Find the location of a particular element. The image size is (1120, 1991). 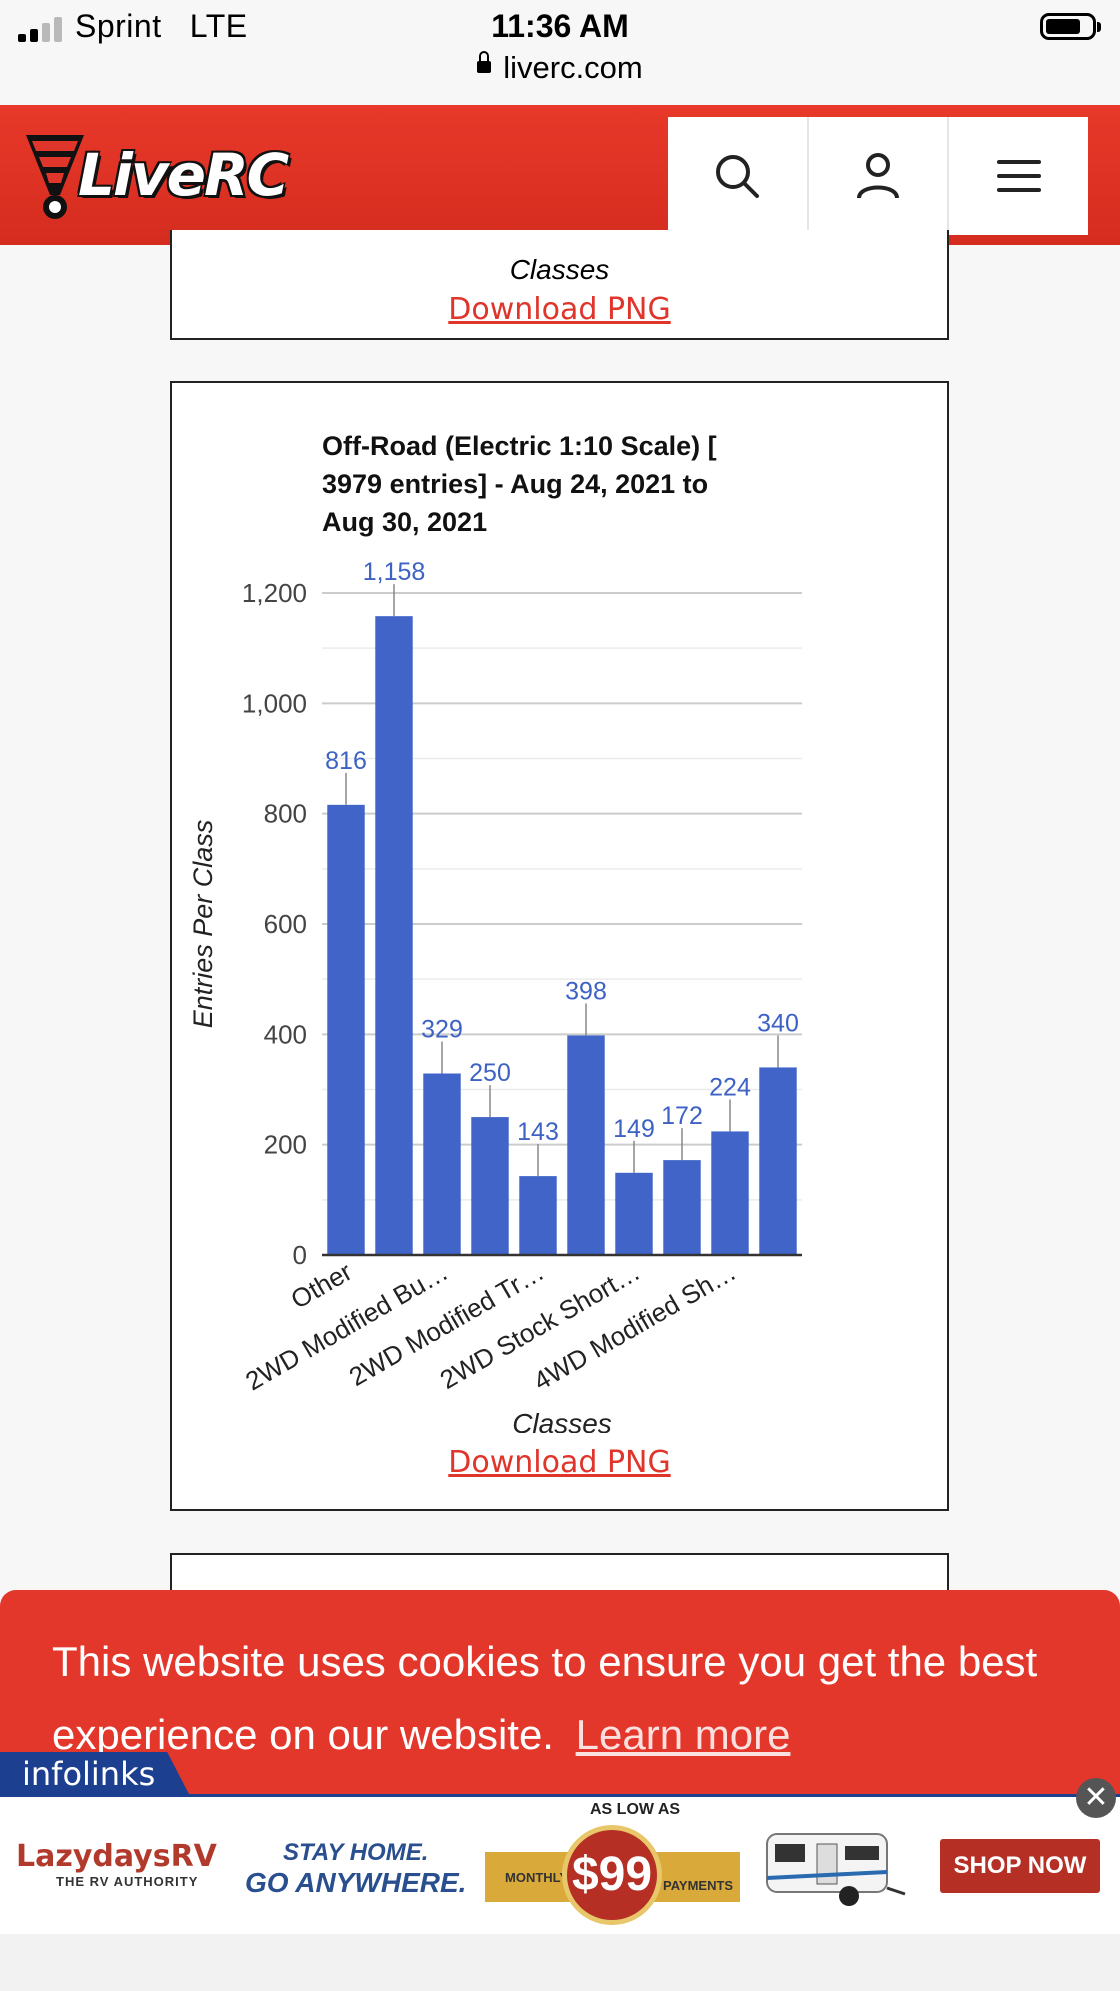

learn-more-link: Learn more is located at coordinates (683, 1734).